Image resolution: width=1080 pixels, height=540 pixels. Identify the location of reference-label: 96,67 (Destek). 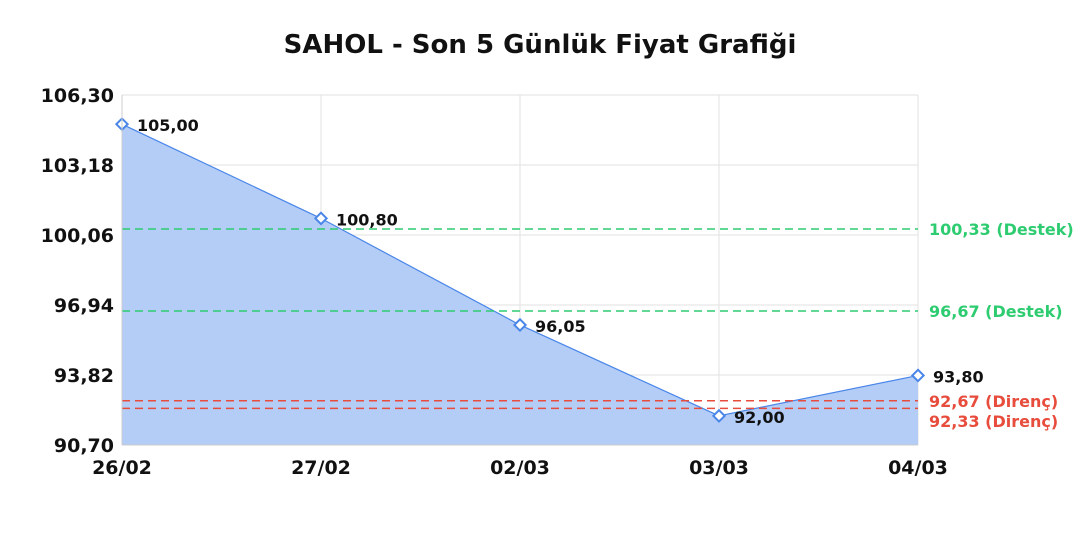
(996, 311).